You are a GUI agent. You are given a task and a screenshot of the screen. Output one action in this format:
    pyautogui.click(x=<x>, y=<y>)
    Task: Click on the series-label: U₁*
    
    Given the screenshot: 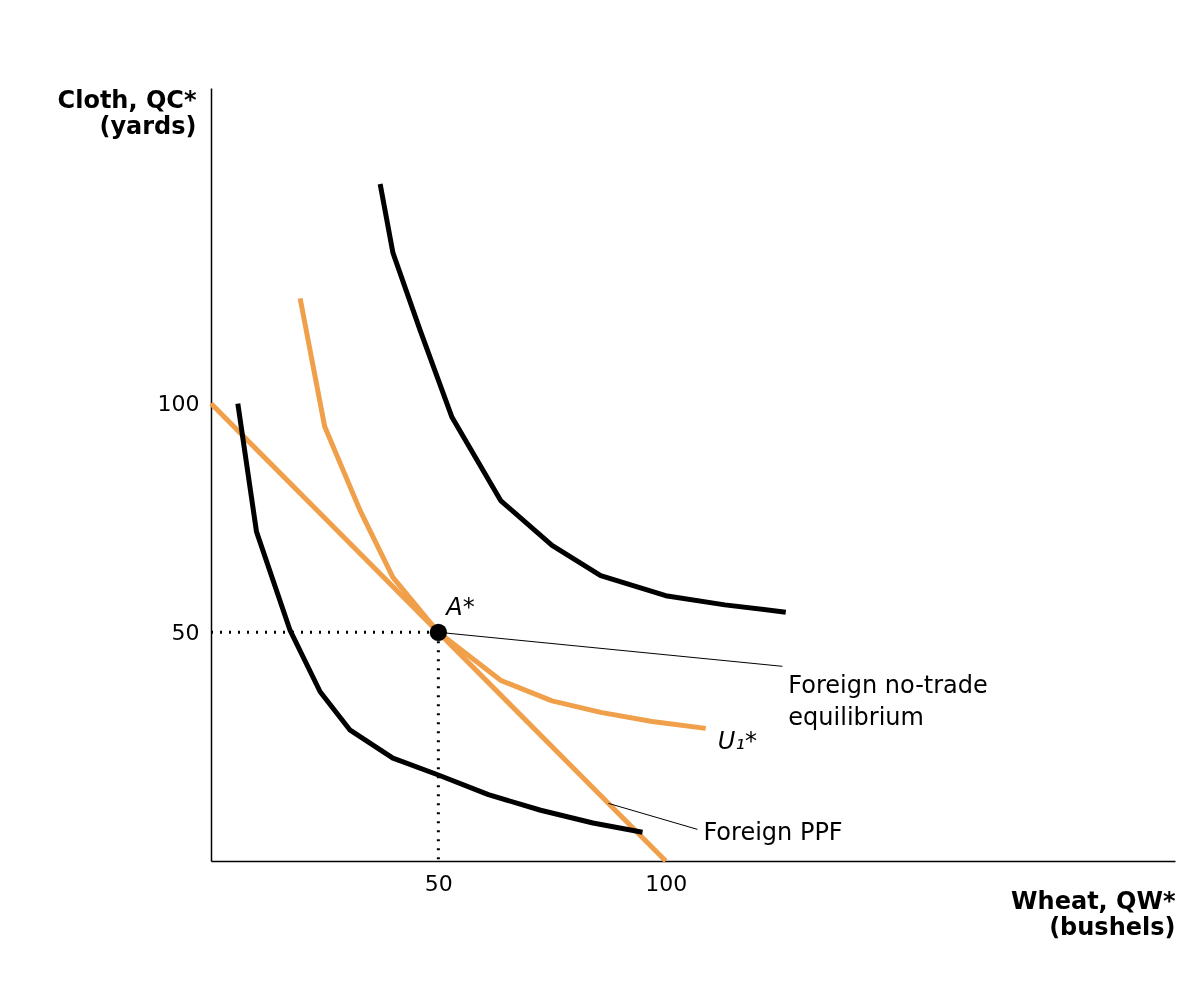 What is the action you would take?
    pyautogui.click(x=737, y=741)
    